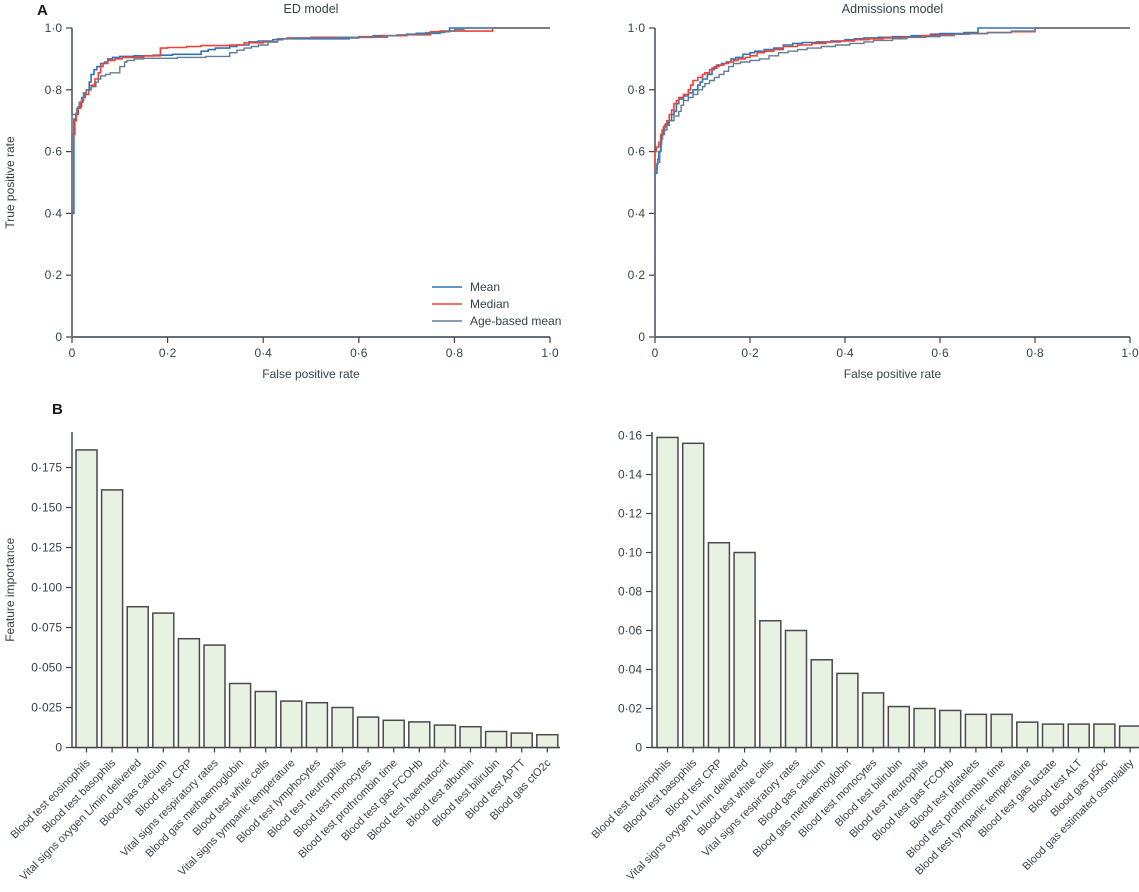  I want to click on y-tick-label: 0·025, so click(46, 708).